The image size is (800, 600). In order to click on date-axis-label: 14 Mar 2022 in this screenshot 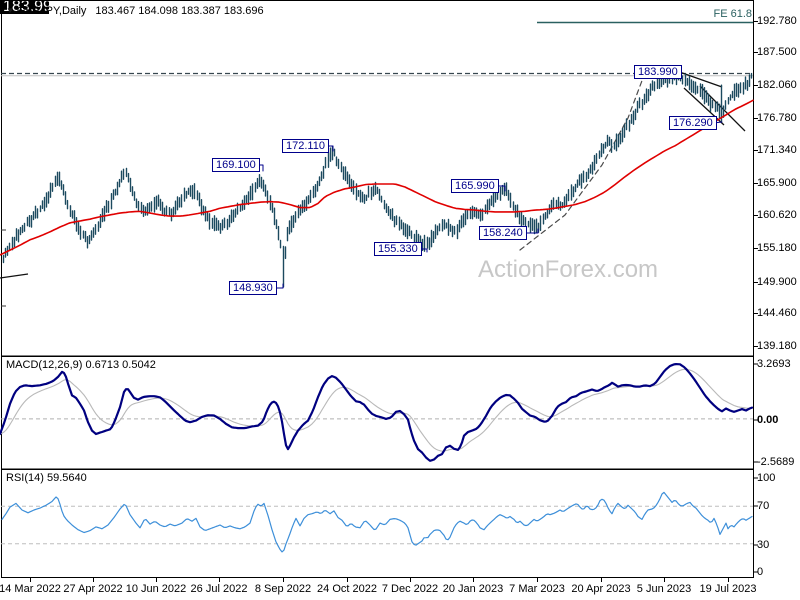, I will do `click(30, 589)`.